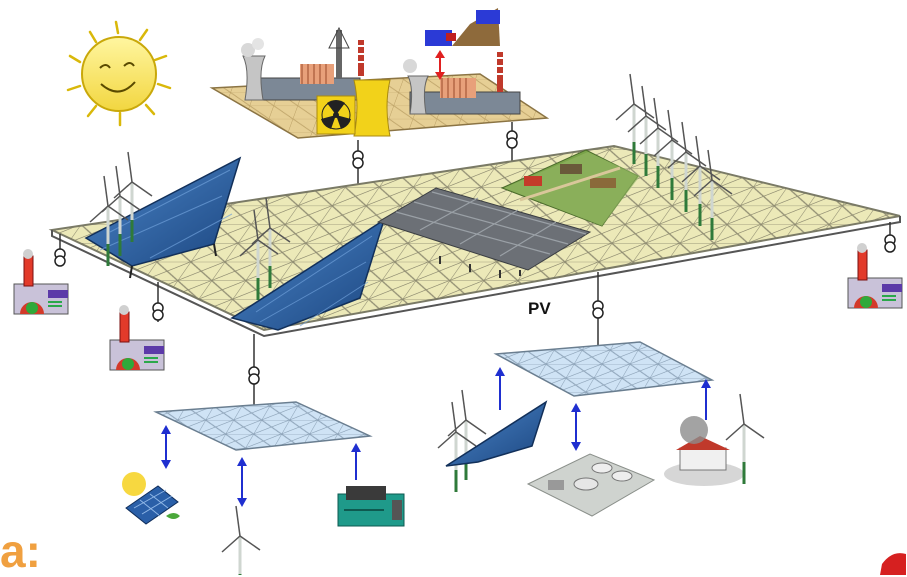  I want to click on red-storage-arrow, so click(440, 65).